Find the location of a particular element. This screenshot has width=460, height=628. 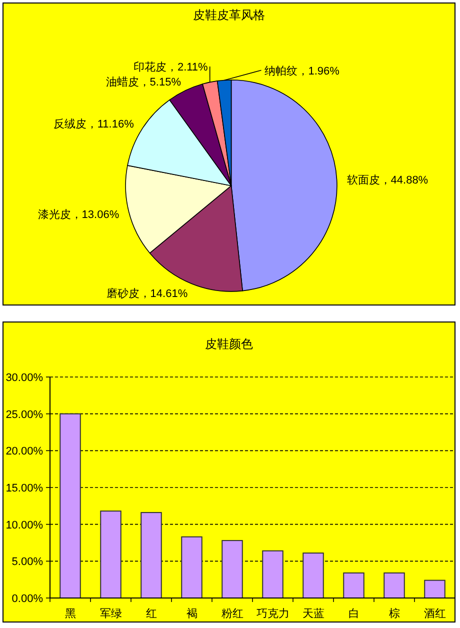

x-tick-label: 白 is located at coordinates (354, 614).